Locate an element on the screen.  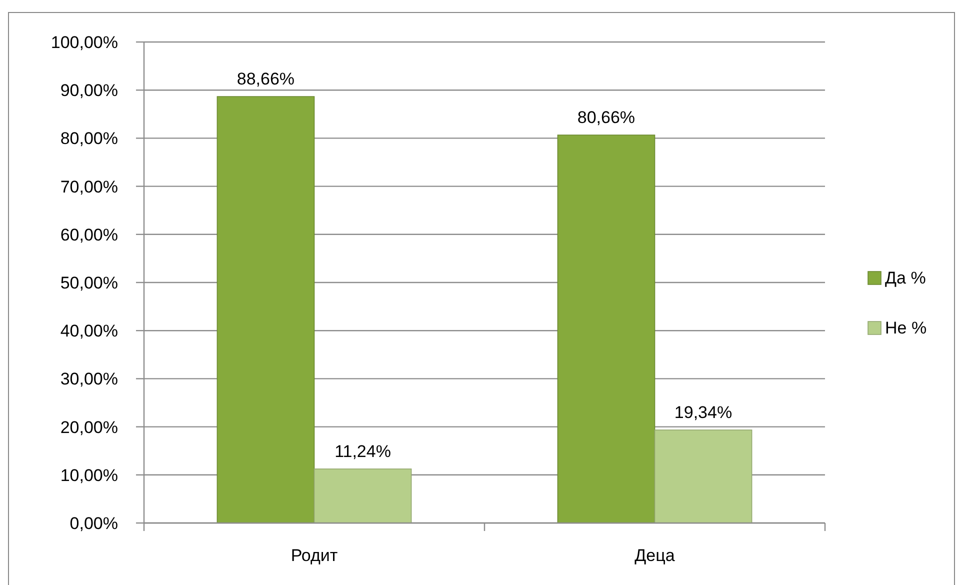
y-tick-label: 60,00% is located at coordinates (89, 234).